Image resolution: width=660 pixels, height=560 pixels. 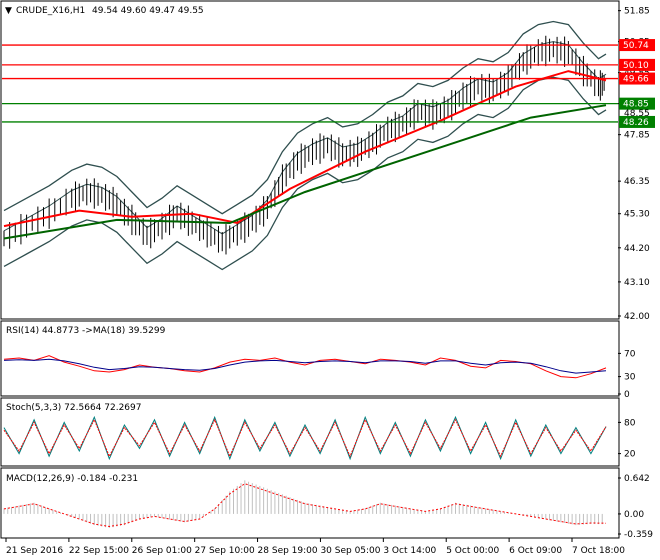 I want to click on price-y-label: 45.30, so click(x=637, y=215).